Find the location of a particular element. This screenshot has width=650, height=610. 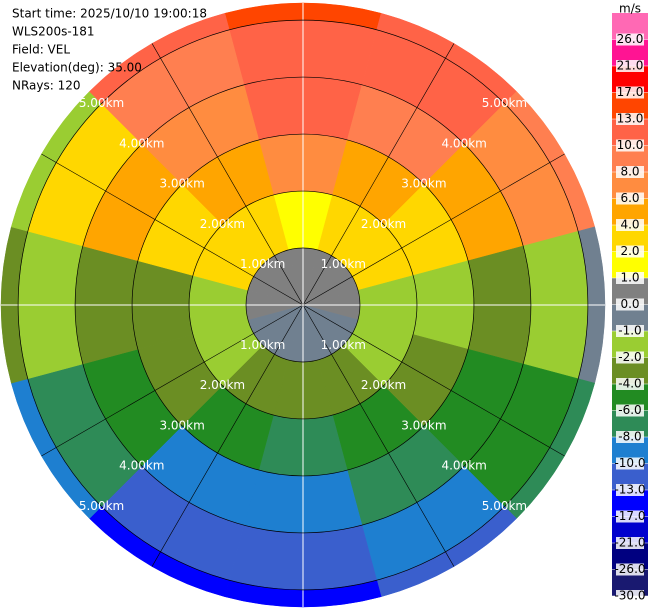

colorbar-label: -1.0 is located at coordinates (629, 331).